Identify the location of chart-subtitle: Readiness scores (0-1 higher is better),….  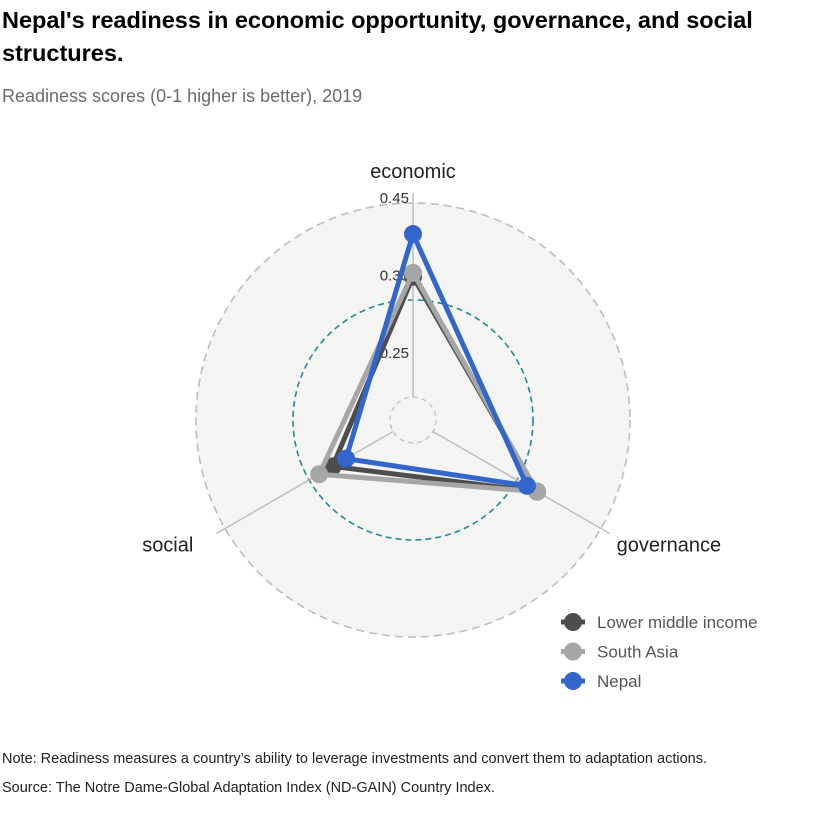
(182, 96).